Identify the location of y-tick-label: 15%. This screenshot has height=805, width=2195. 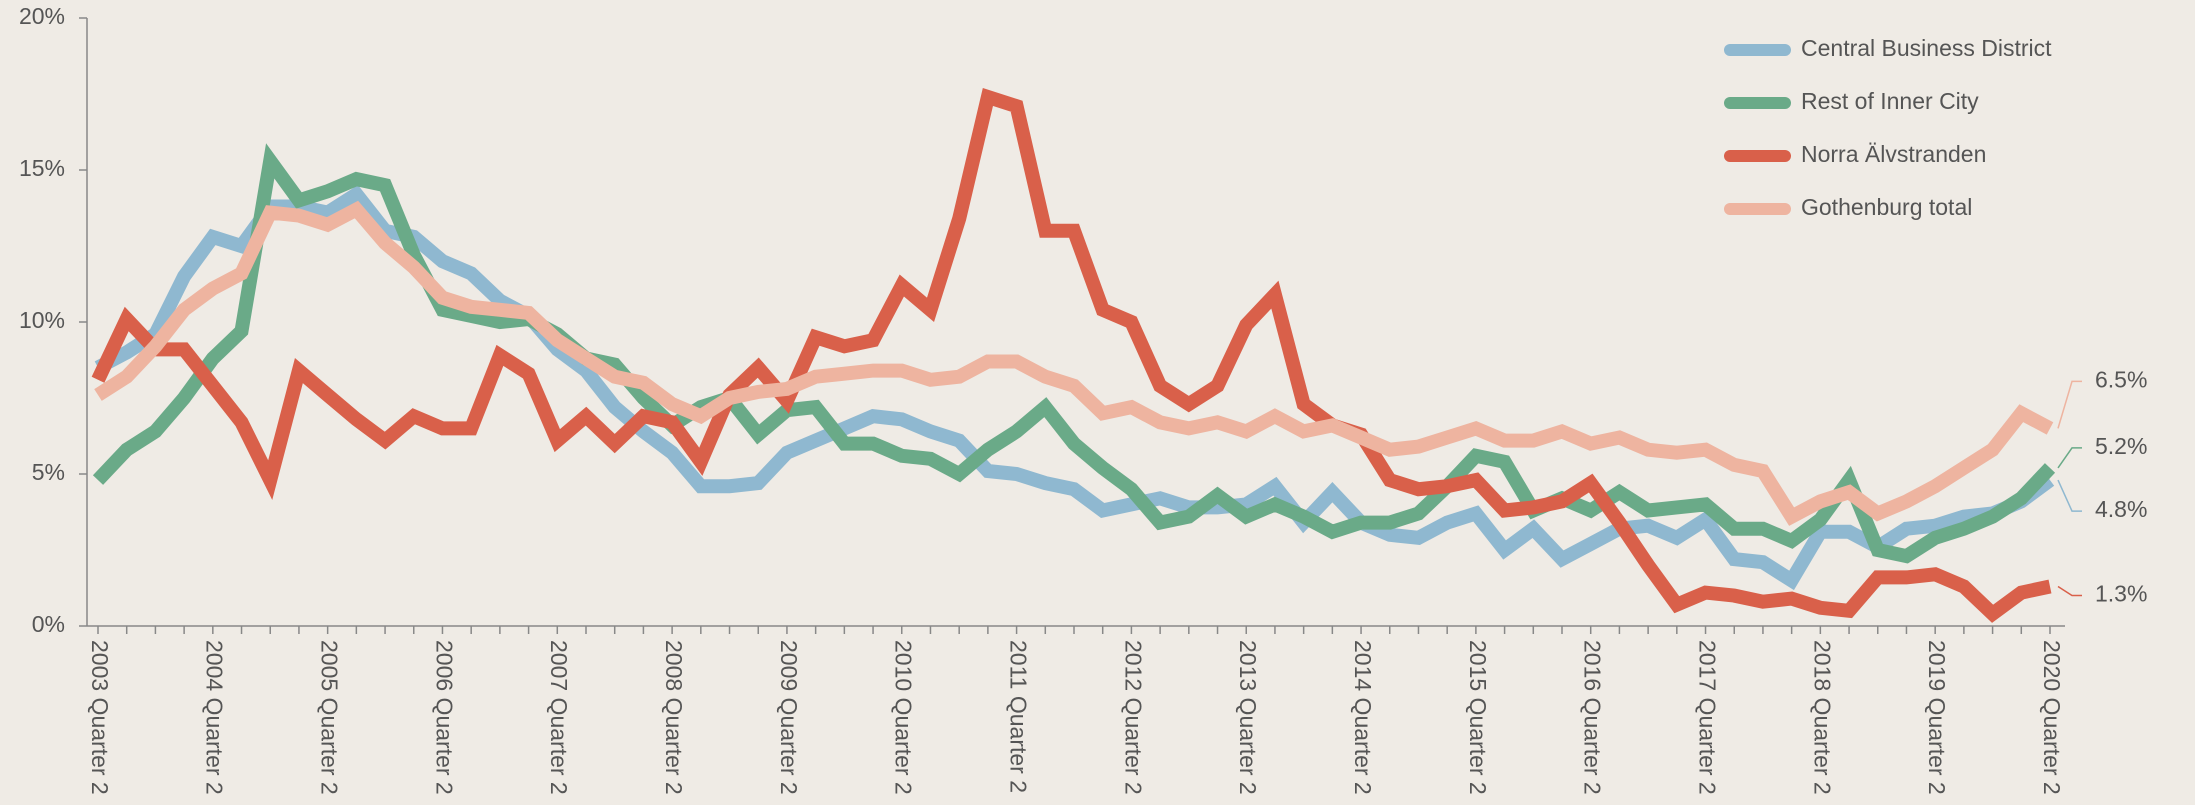
(42, 168).